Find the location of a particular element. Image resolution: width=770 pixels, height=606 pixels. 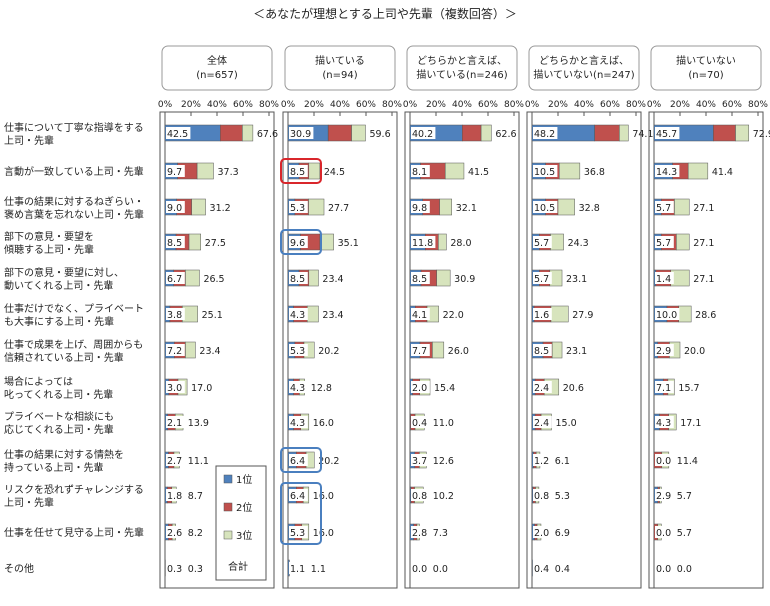

value-label-1st: 1.2 is located at coordinates (541, 461).